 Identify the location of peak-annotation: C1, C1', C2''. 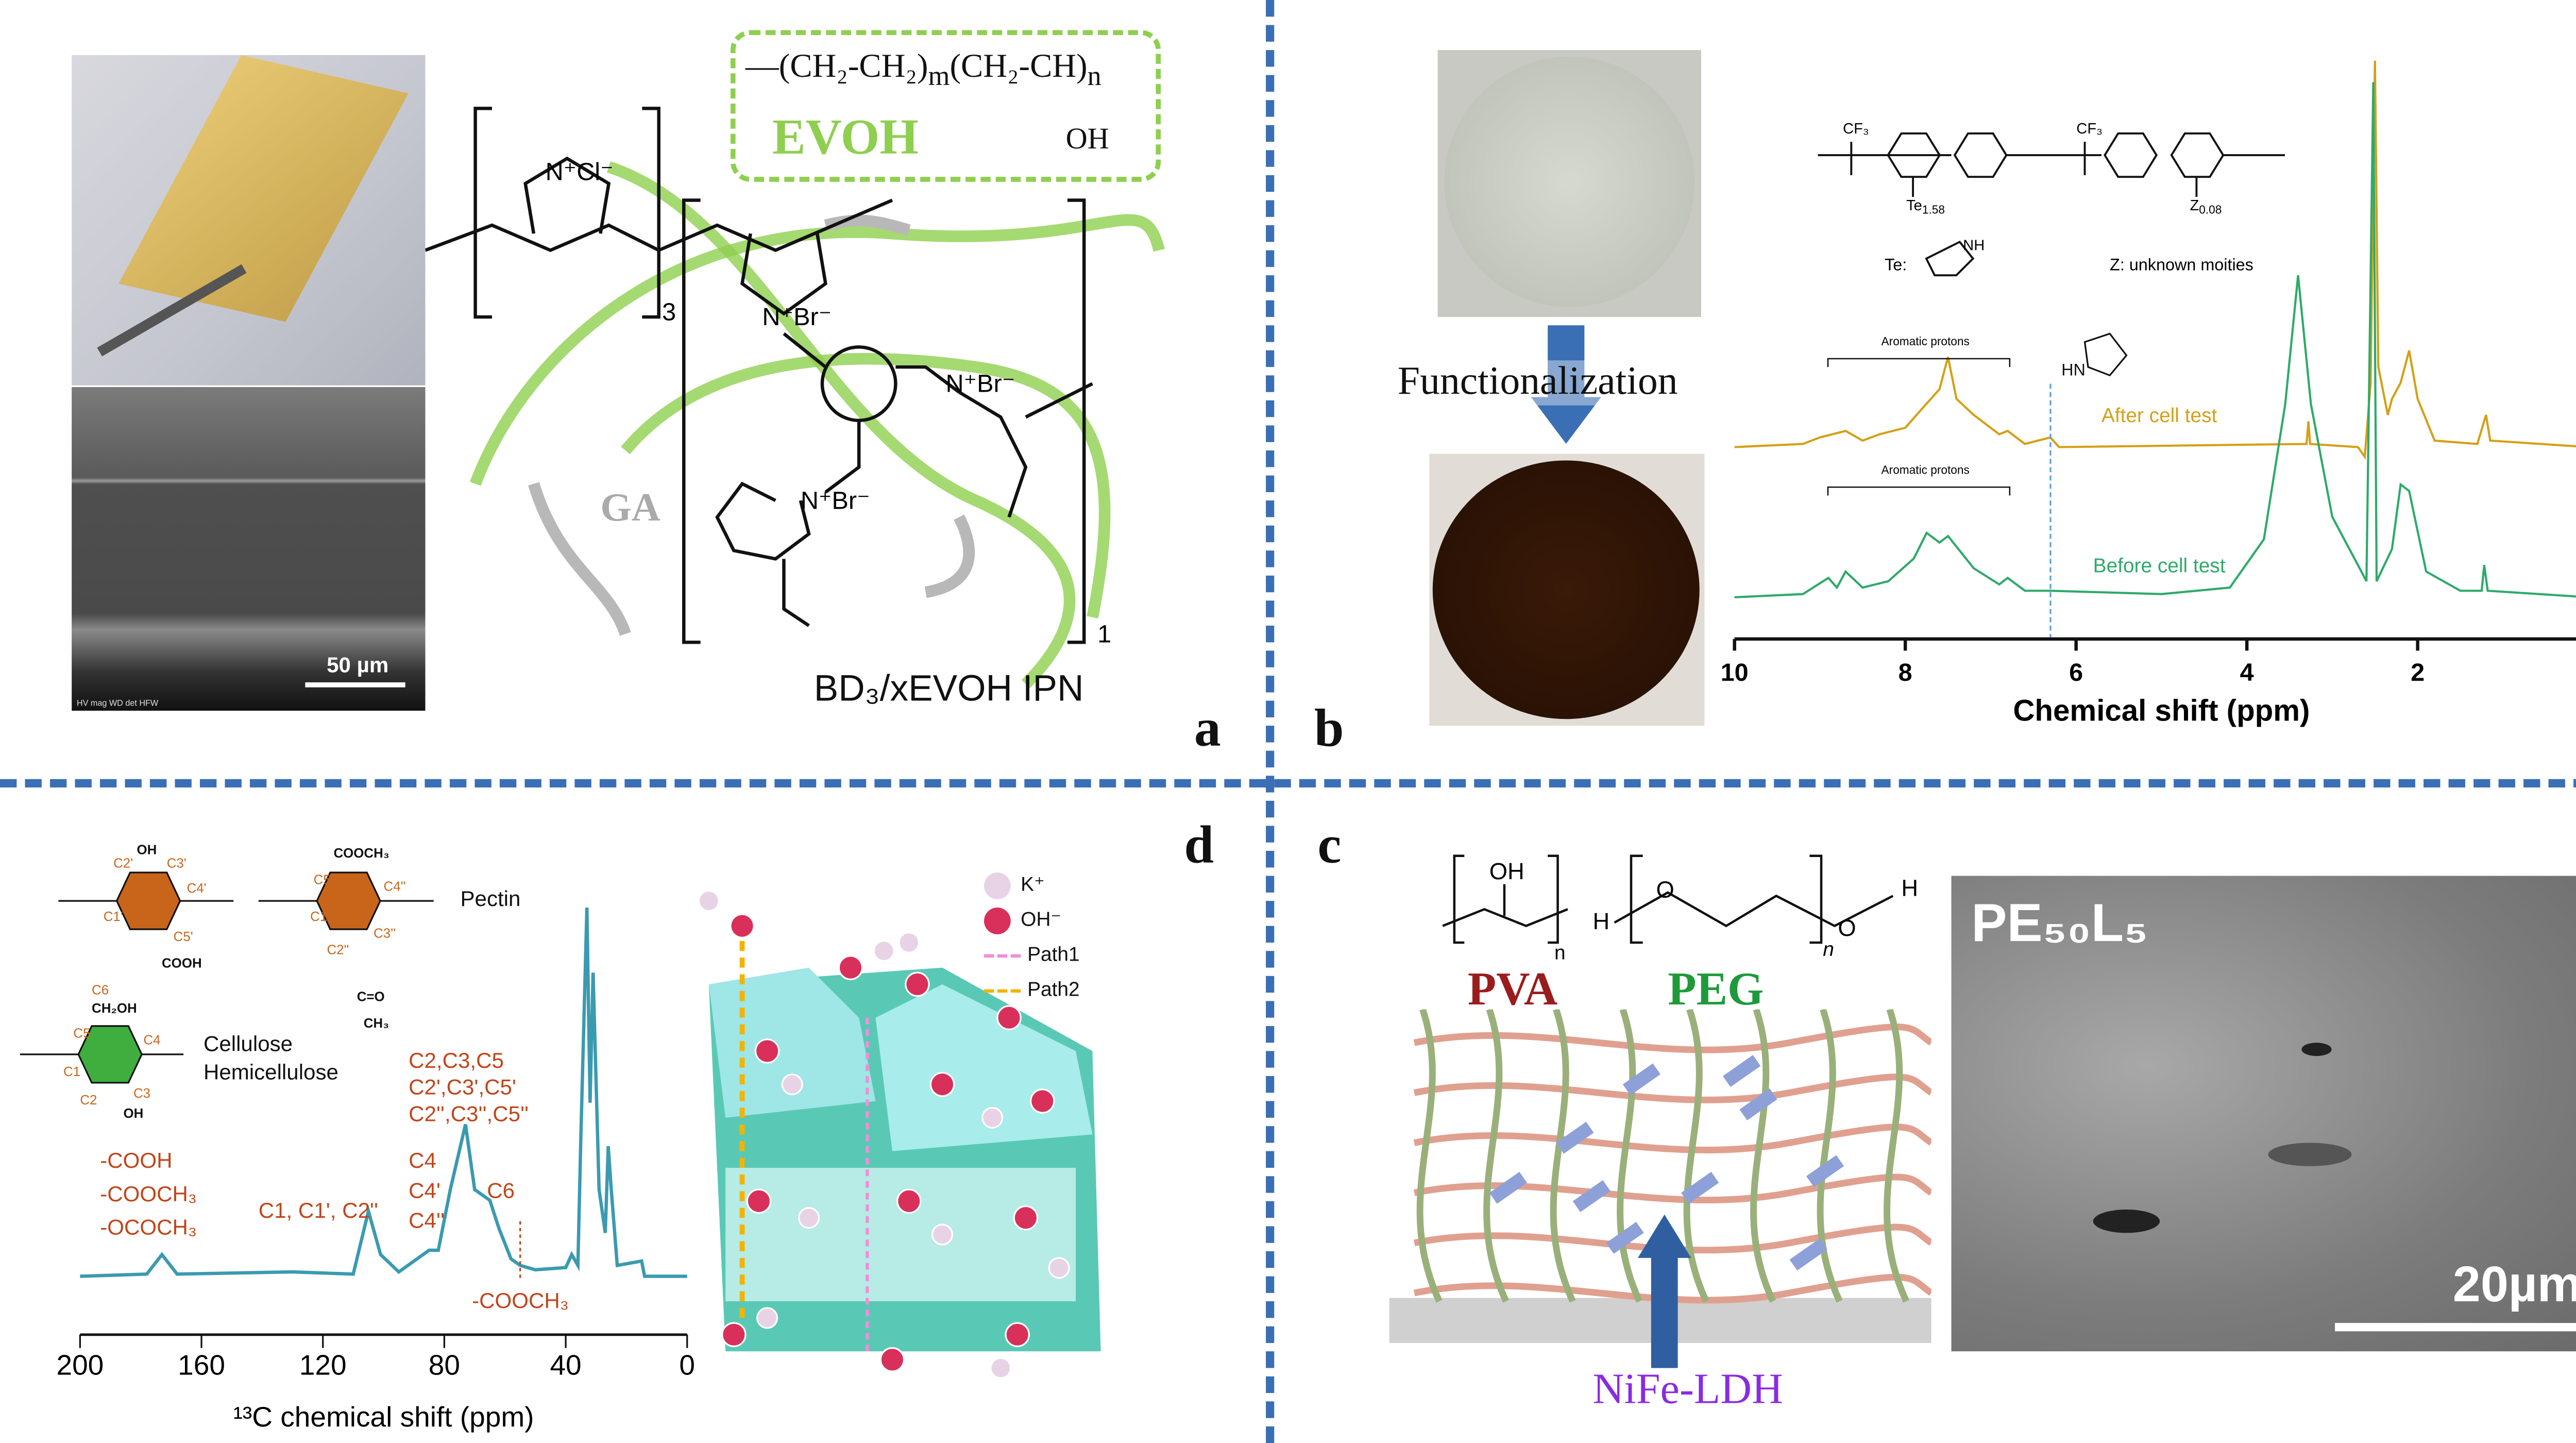
(318, 1210).